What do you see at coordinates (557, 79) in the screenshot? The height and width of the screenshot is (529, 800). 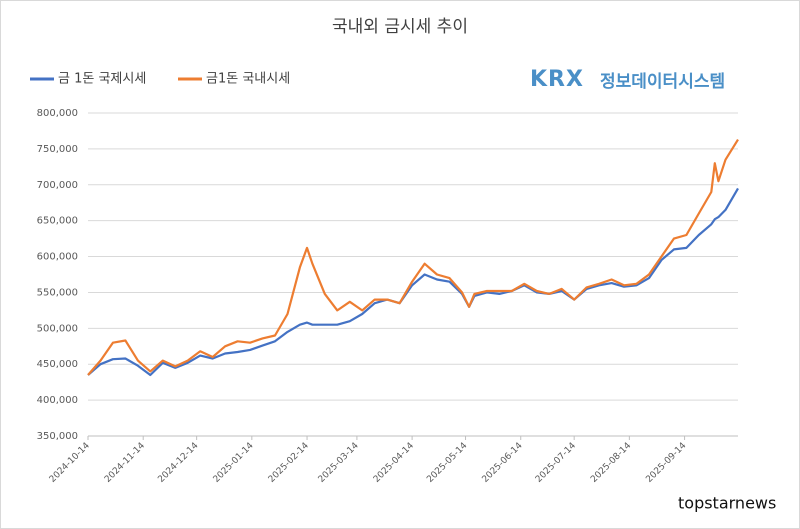 I see `logo: KRX` at bounding box center [557, 79].